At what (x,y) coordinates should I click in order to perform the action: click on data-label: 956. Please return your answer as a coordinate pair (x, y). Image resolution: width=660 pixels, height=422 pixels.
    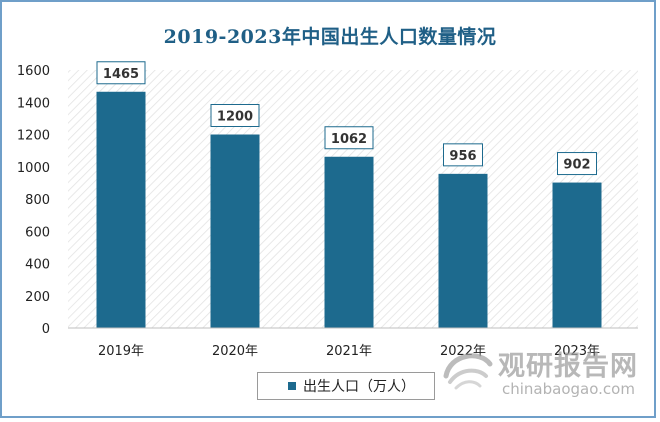
    Looking at the image, I should click on (462, 156).